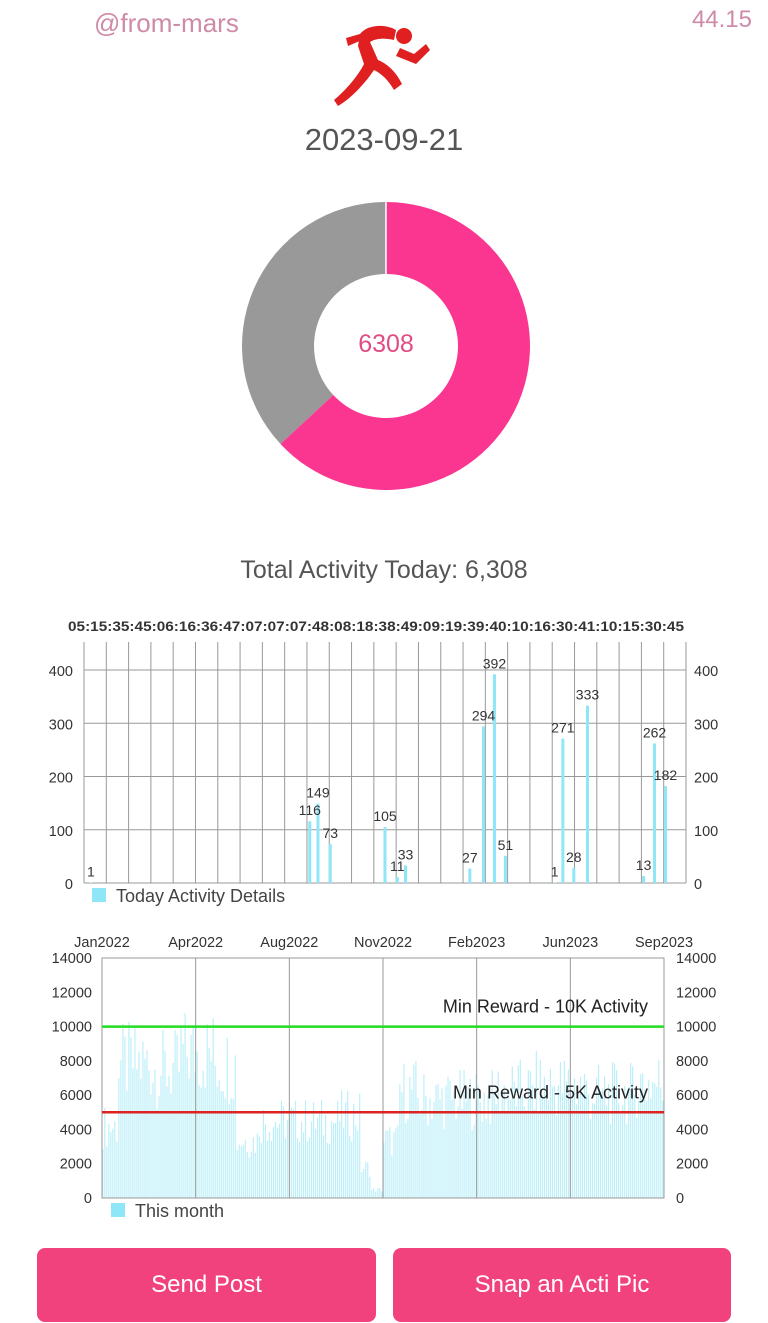 The height and width of the screenshot is (1323, 768). I want to click on donut-center-value: 6308, so click(386, 344).